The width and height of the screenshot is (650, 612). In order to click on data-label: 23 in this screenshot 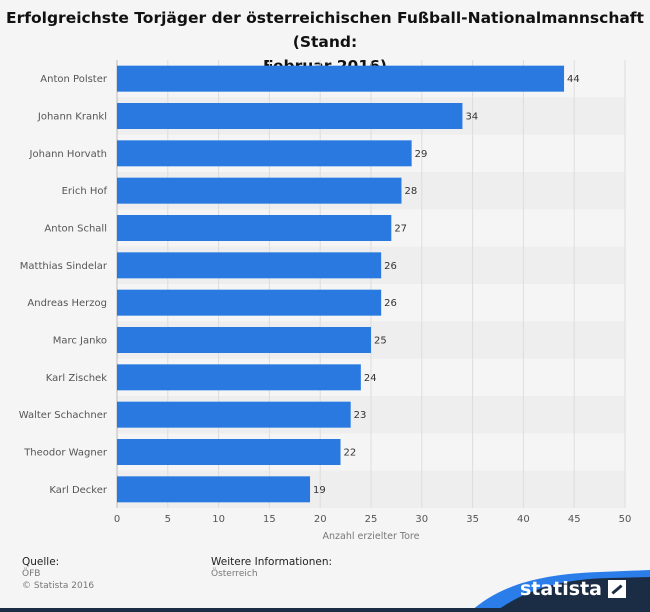, I will do `click(360, 415)`.